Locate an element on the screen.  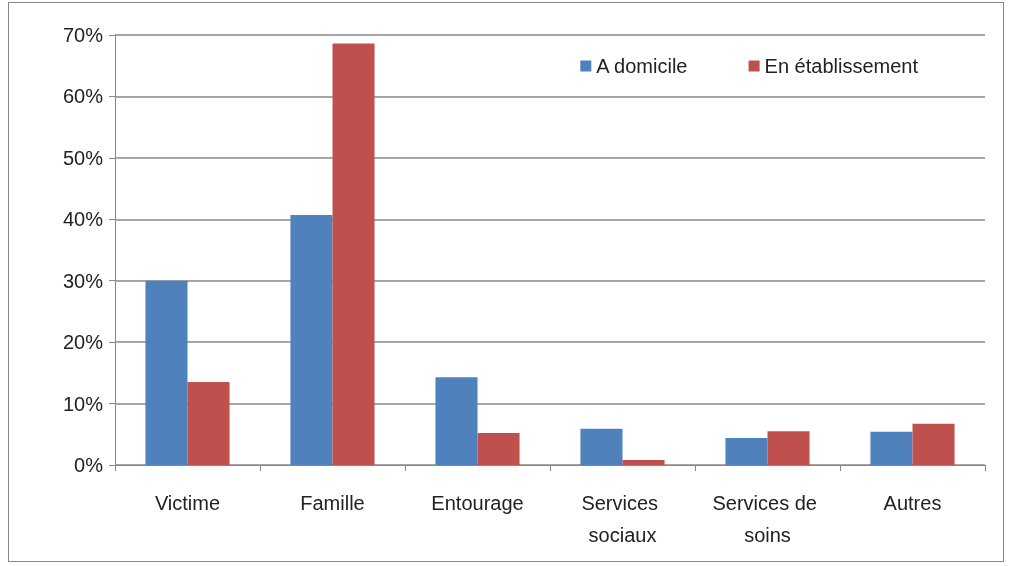
legend-label: En établissement is located at coordinates (841, 66).